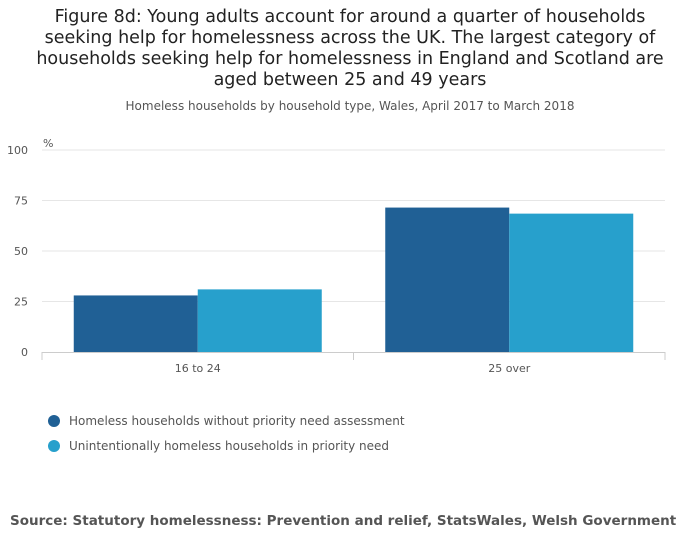 This screenshot has width=700, height=549. Describe the element at coordinates (21, 251) in the screenshot. I see `y-tick-label: 50` at that location.